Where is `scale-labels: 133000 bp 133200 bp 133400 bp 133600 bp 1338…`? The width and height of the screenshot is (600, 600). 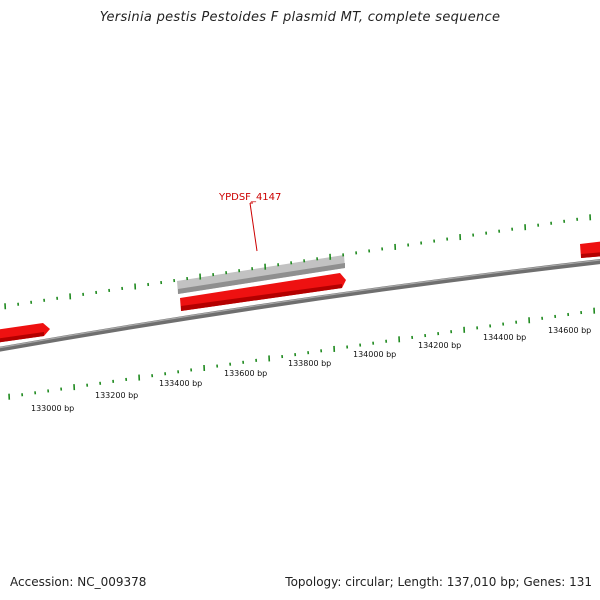
scale-labels: 133000 bp 133200 bp 133400 bp 133600 bp 1338… is located at coordinates (311, 369).